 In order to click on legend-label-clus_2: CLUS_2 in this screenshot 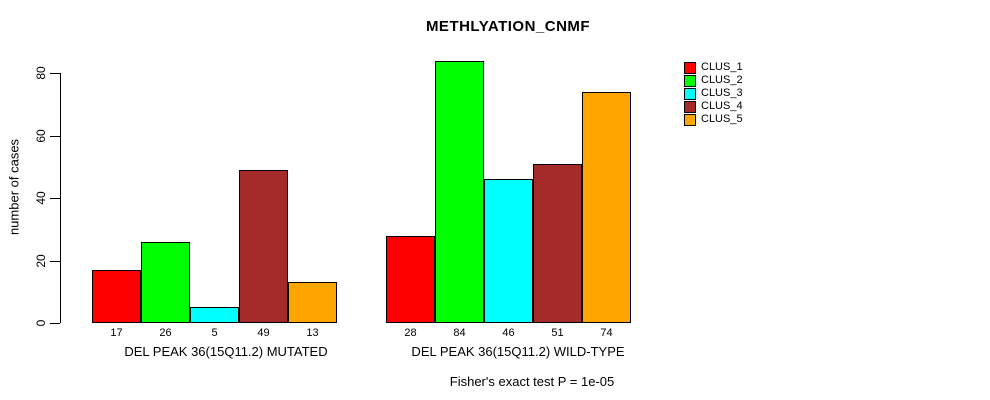, I will do `click(722, 80)`.